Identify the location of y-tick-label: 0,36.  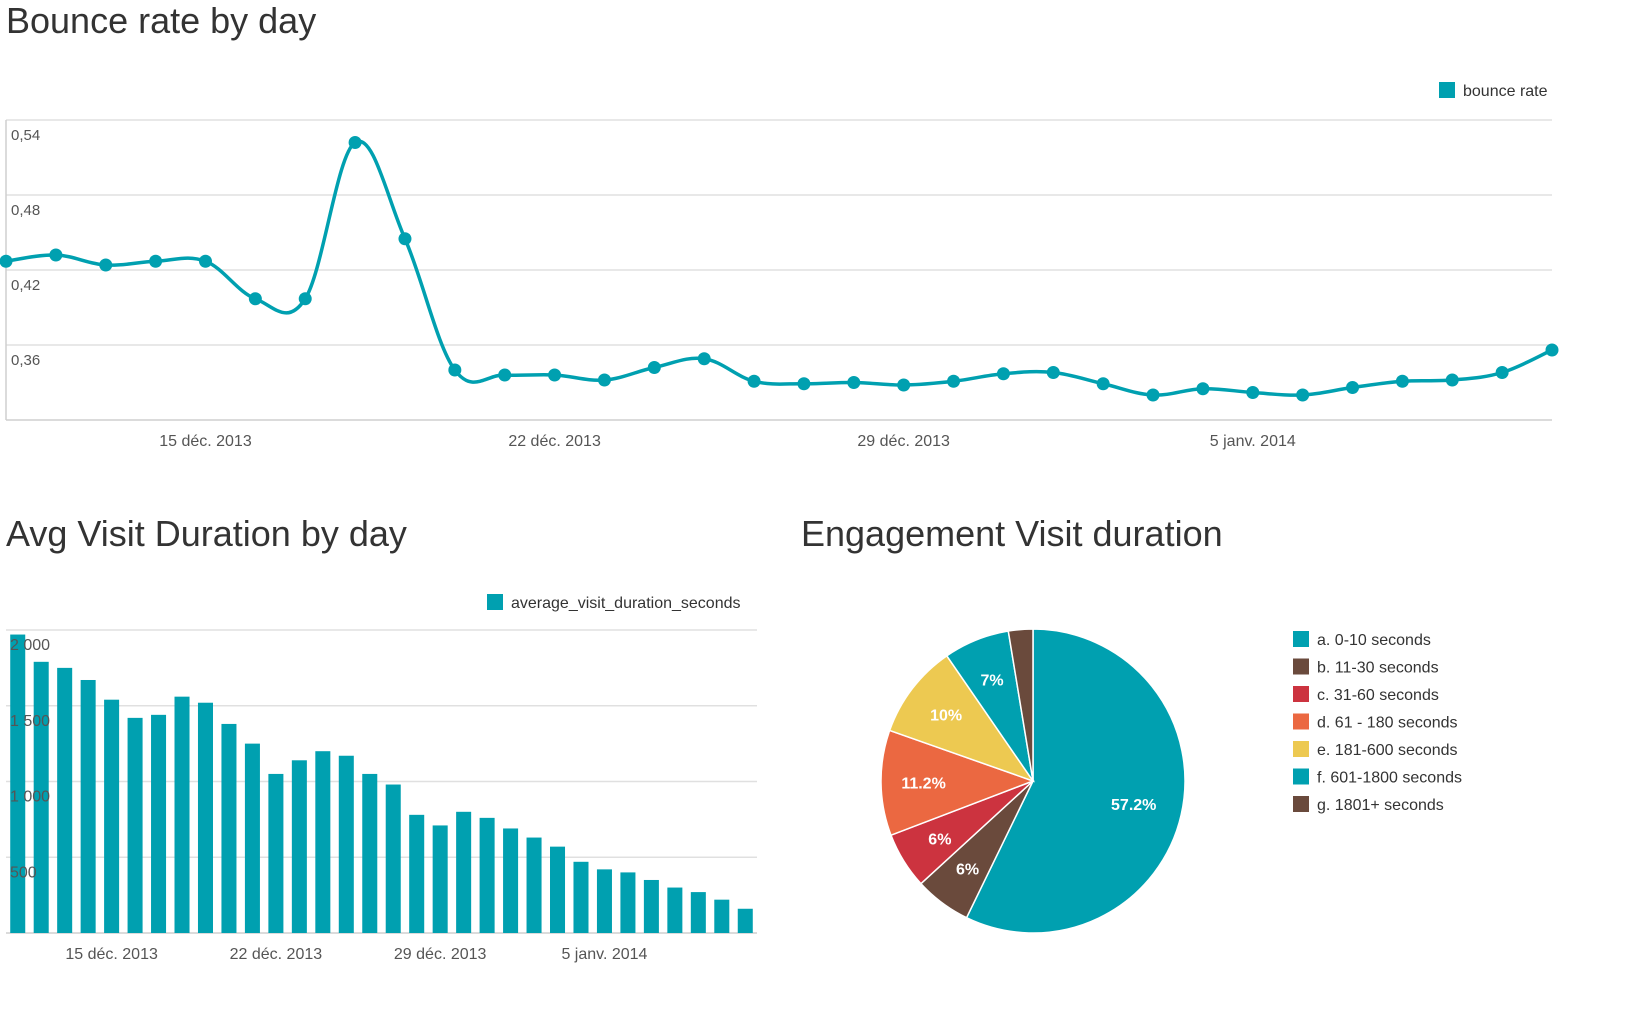
(25, 360).